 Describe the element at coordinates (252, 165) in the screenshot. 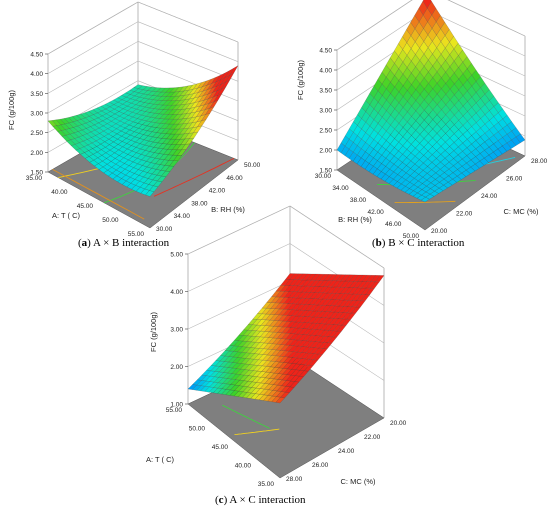

I see `axis2-tick-label: 50.00` at that location.